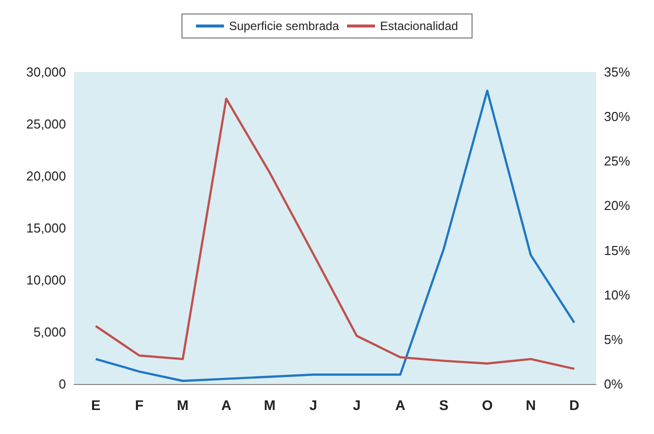 The image size is (654, 434). Describe the element at coordinates (574, 405) in the screenshot. I see `x-tick-label: D` at that location.